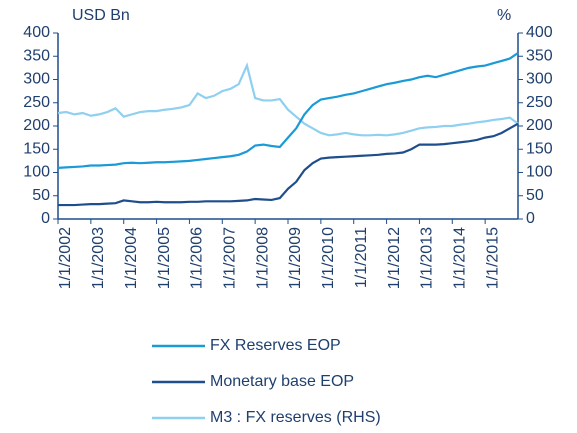  What do you see at coordinates (539, 172) in the screenshot?
I see `y2-tick-label: 100` at bounding box center [539, 172].